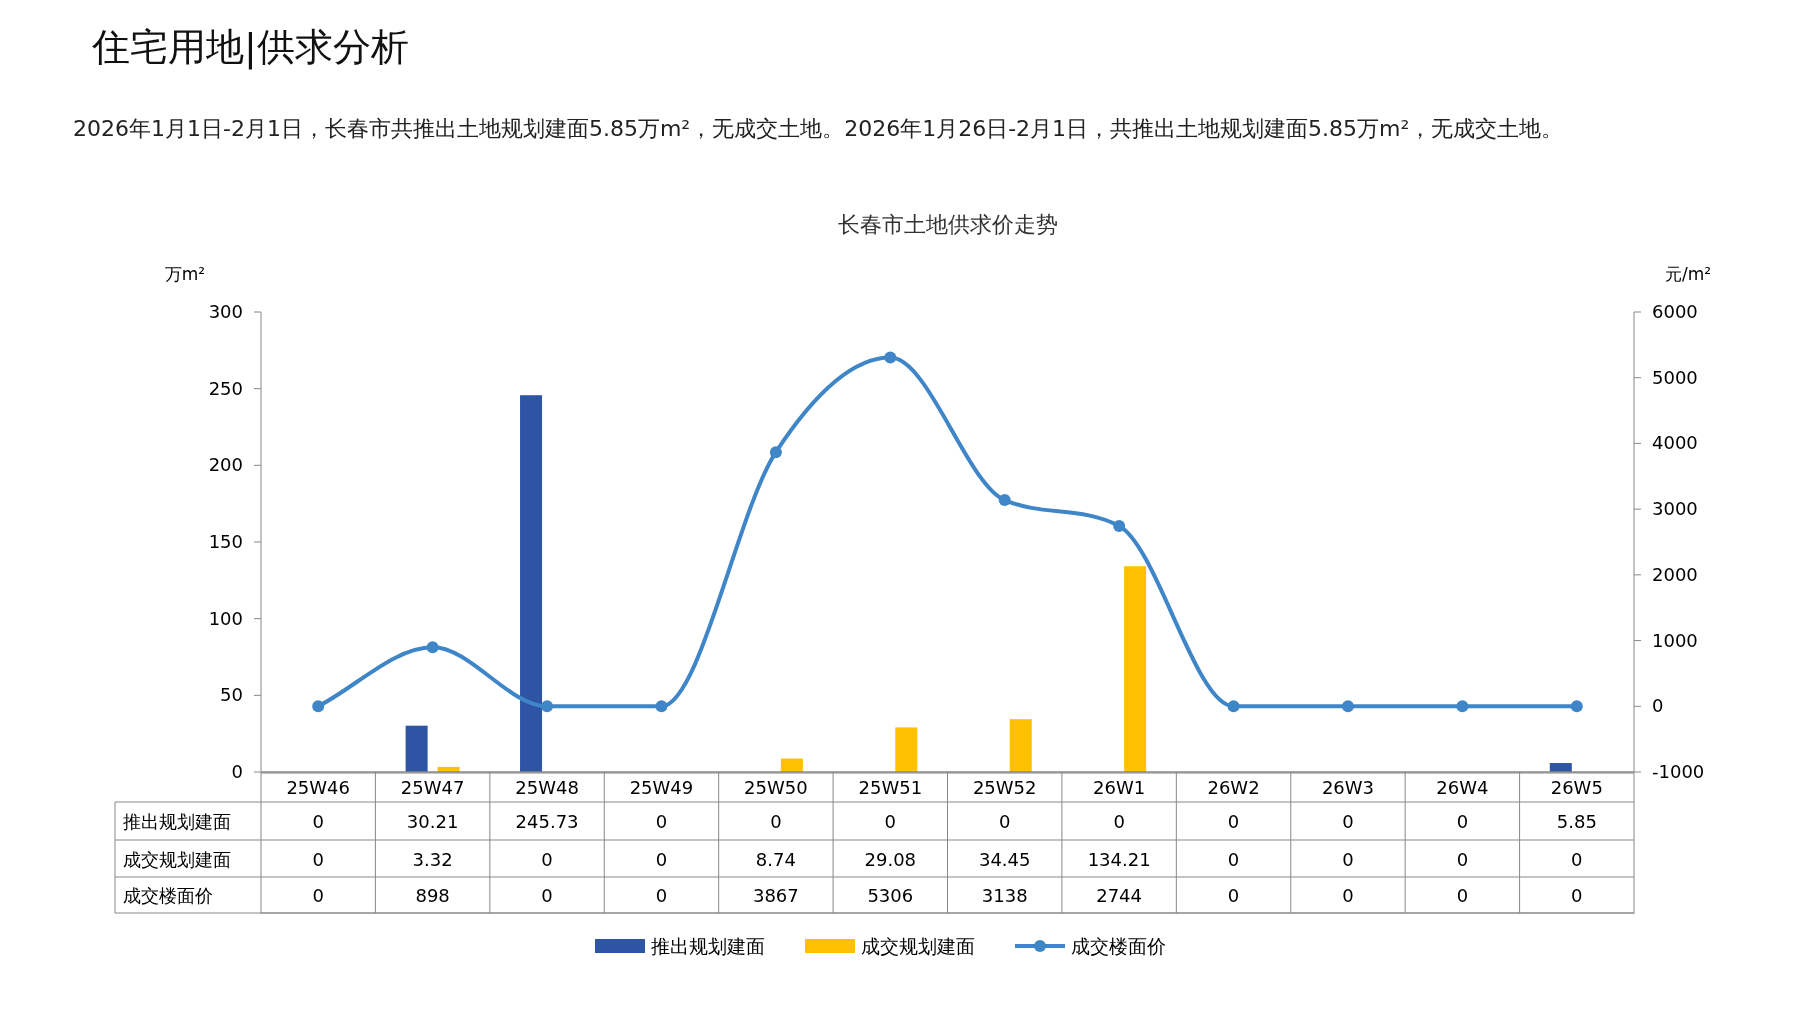 Image resolution: width=1797 pixels, height=1010 pixels. I want to click on y-tick-label: 0, so click(237, 771).